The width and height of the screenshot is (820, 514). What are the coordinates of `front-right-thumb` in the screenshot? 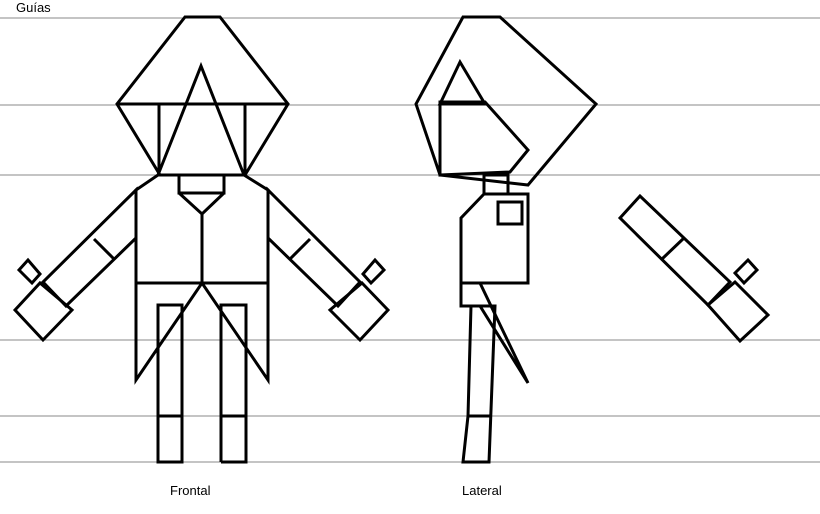 It's located at (374, 271).